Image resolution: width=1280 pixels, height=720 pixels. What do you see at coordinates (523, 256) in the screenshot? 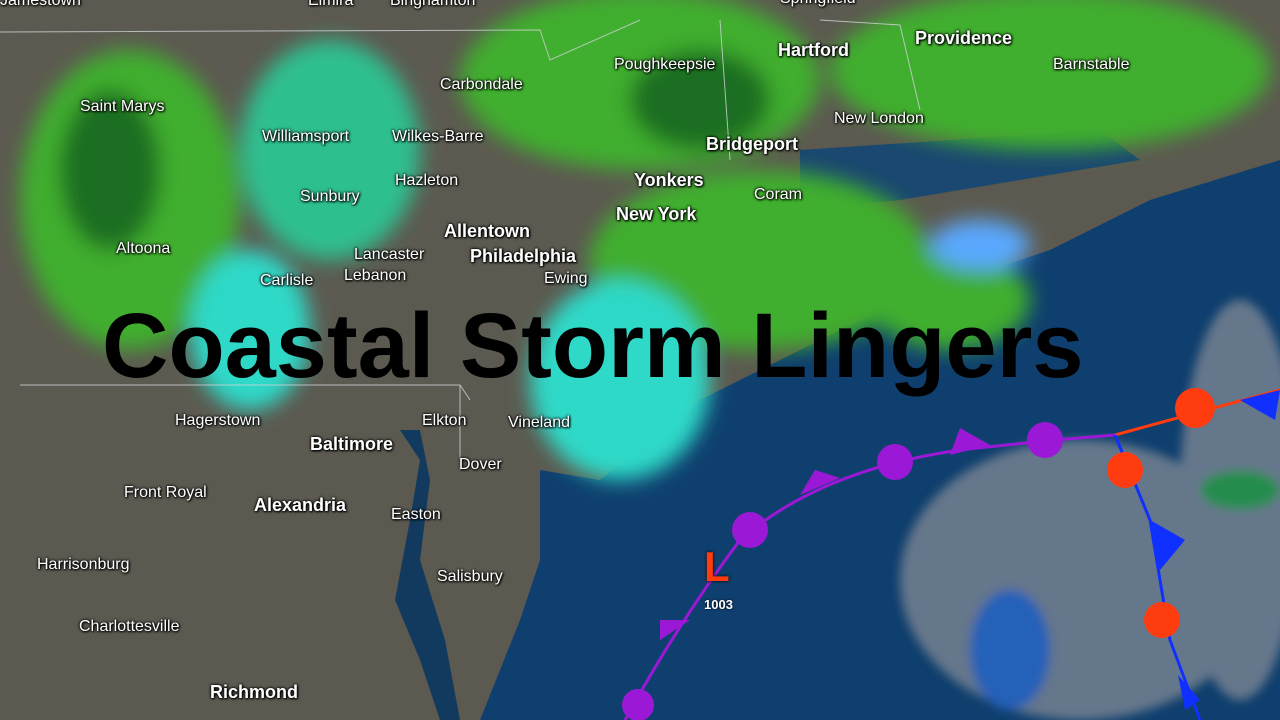
I see `city-label: Philadelphia` at bounding box center [523, 256].